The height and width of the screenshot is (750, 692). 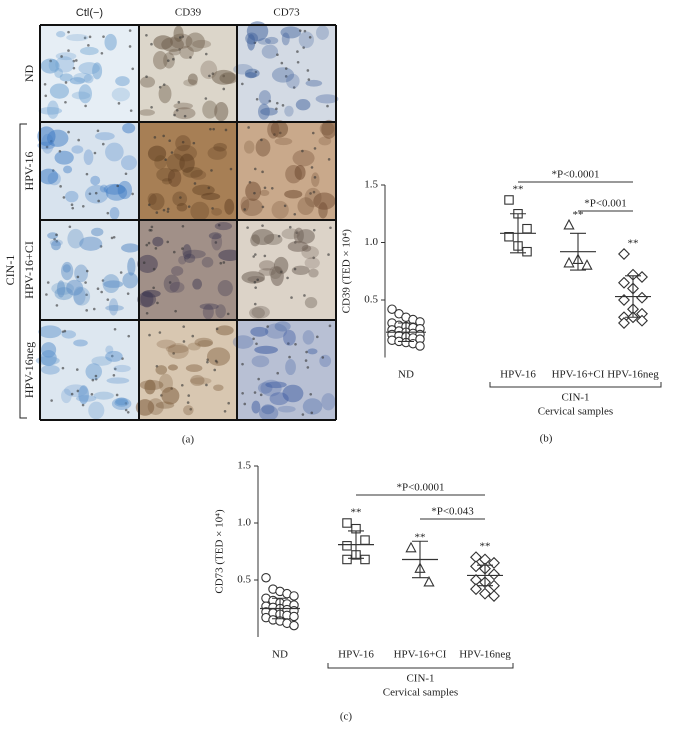 What do you see at coordinates (605, 204) in the screenshot?
I see `comparison-label: *P<0.001` at bounding box center [605, 204].